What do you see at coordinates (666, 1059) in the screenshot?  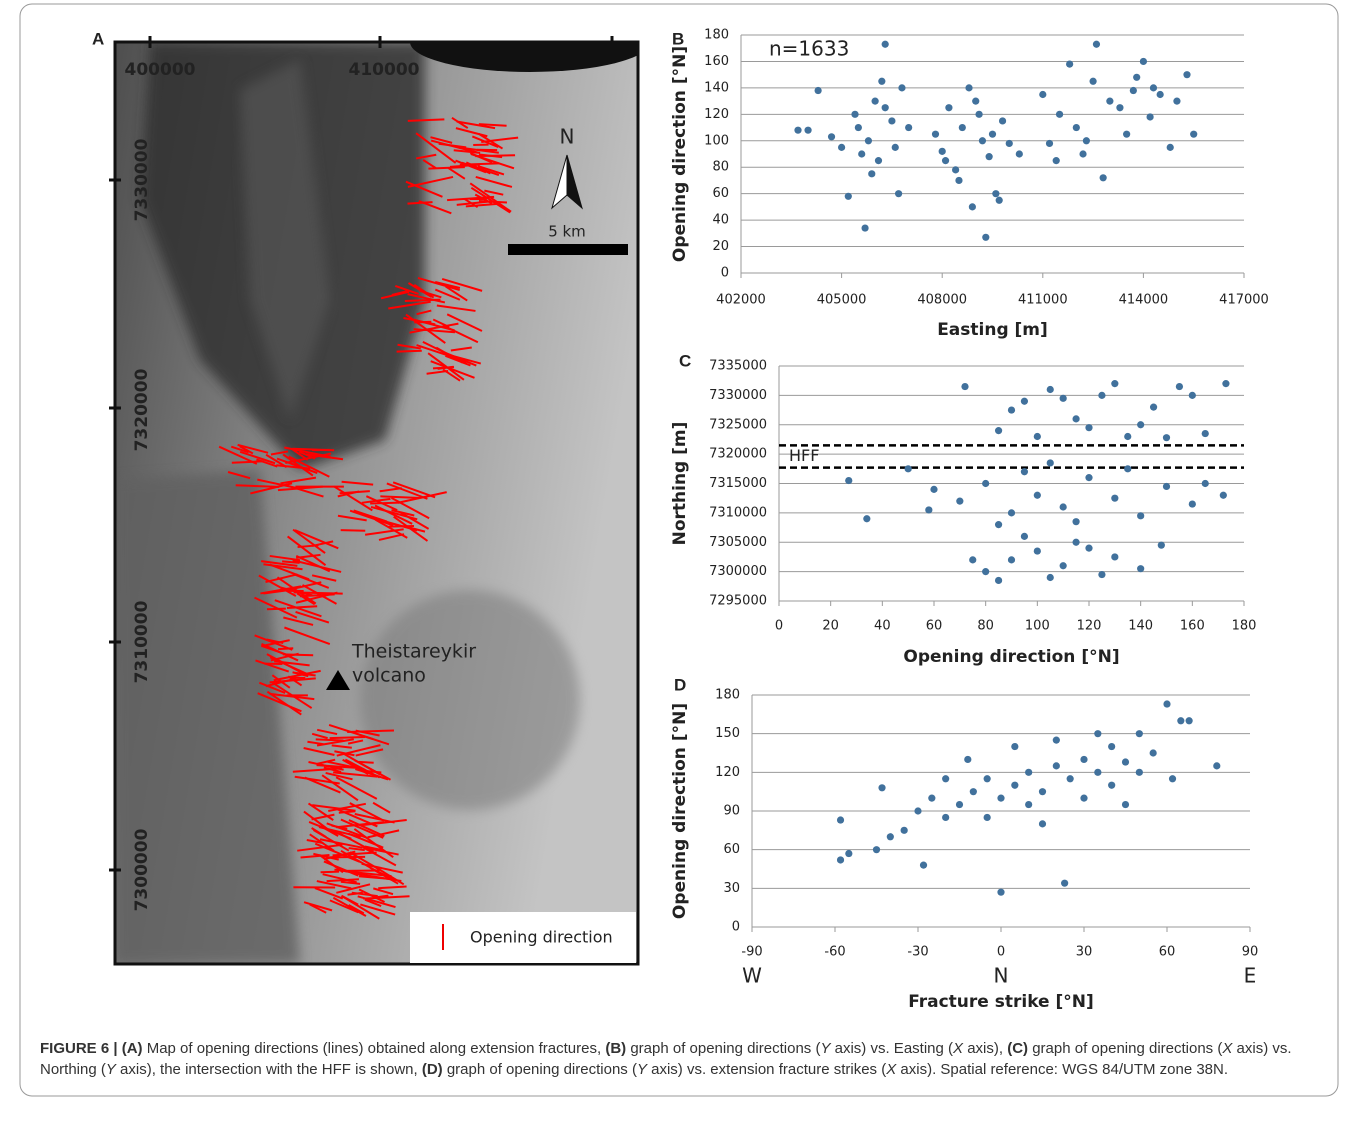 I see `caption-text: axis) vs. Northing (` at bounding box center [666, 1059].